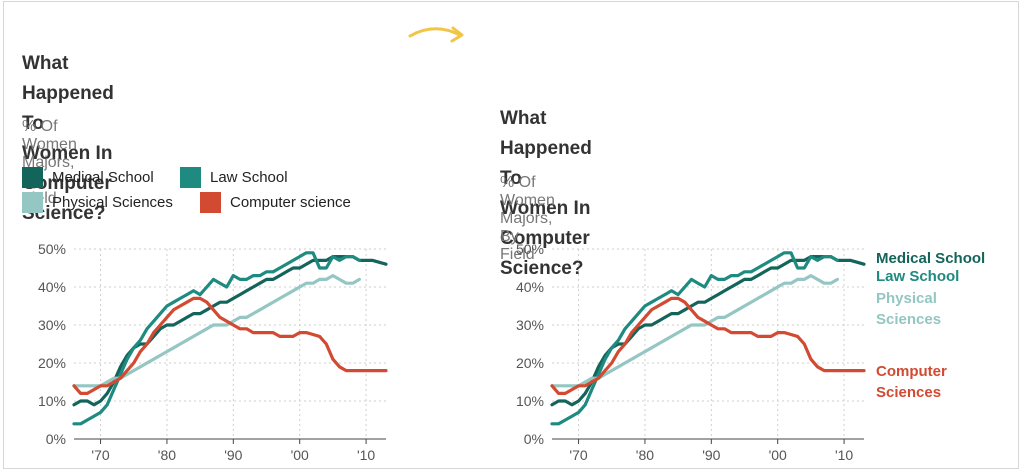  What do you see at coordinates (545, 253) in the screenshot?
I see `right-title-line-2: Computer Science?` at bounding box center [545, 253].